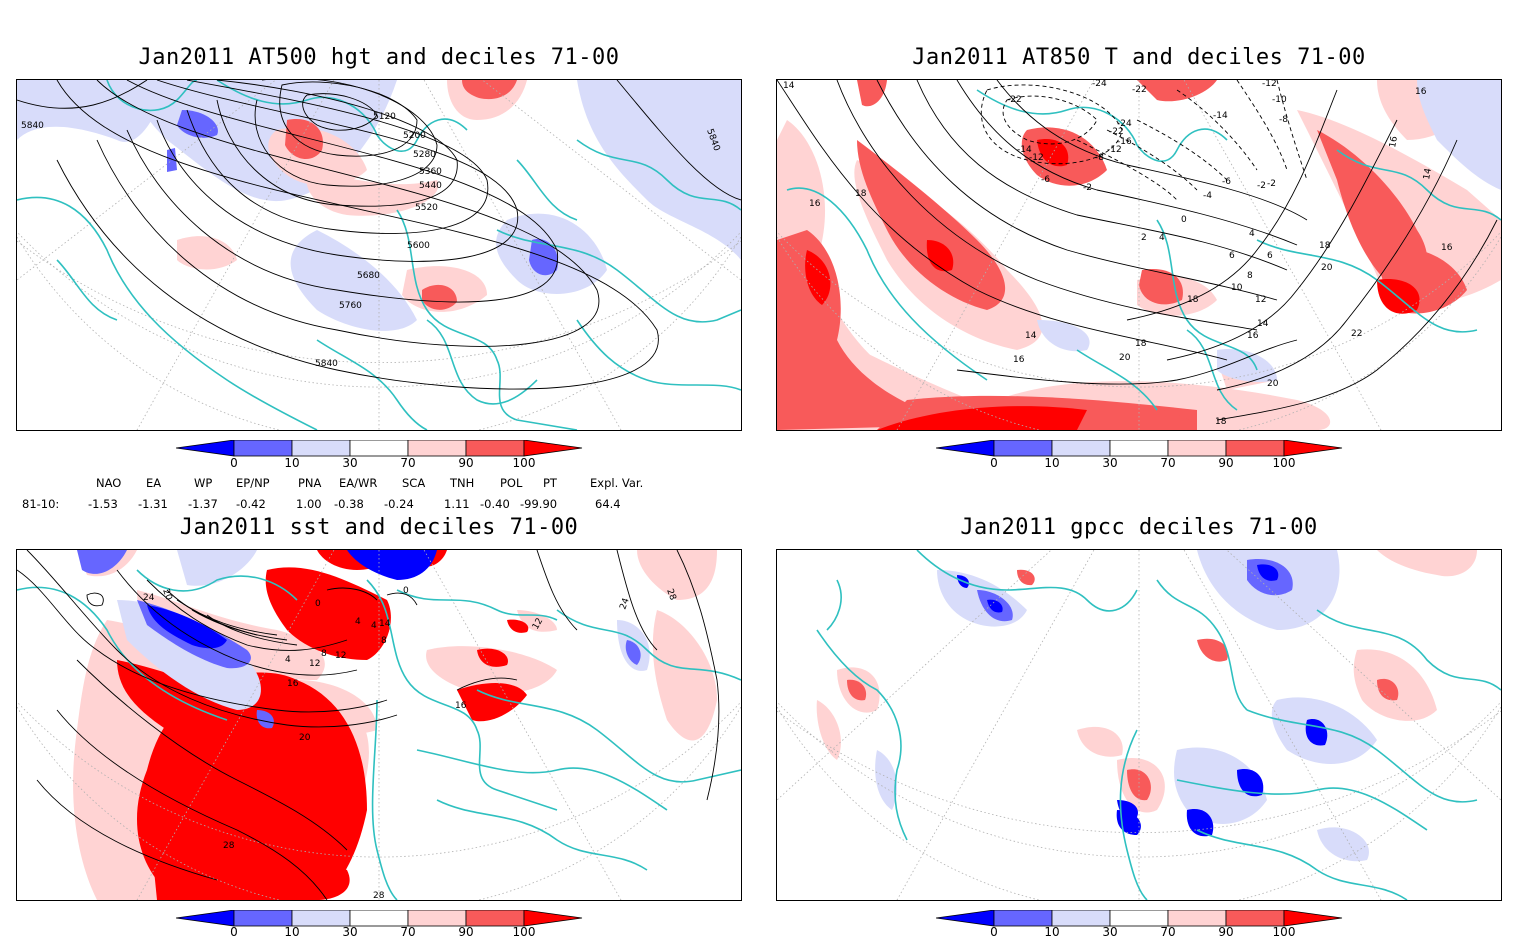  Describe the element at coordinates (1139, 527) in the screenshot. I see `title-gpcc: Jan2011 gpcc deciles 71-00` at that location.